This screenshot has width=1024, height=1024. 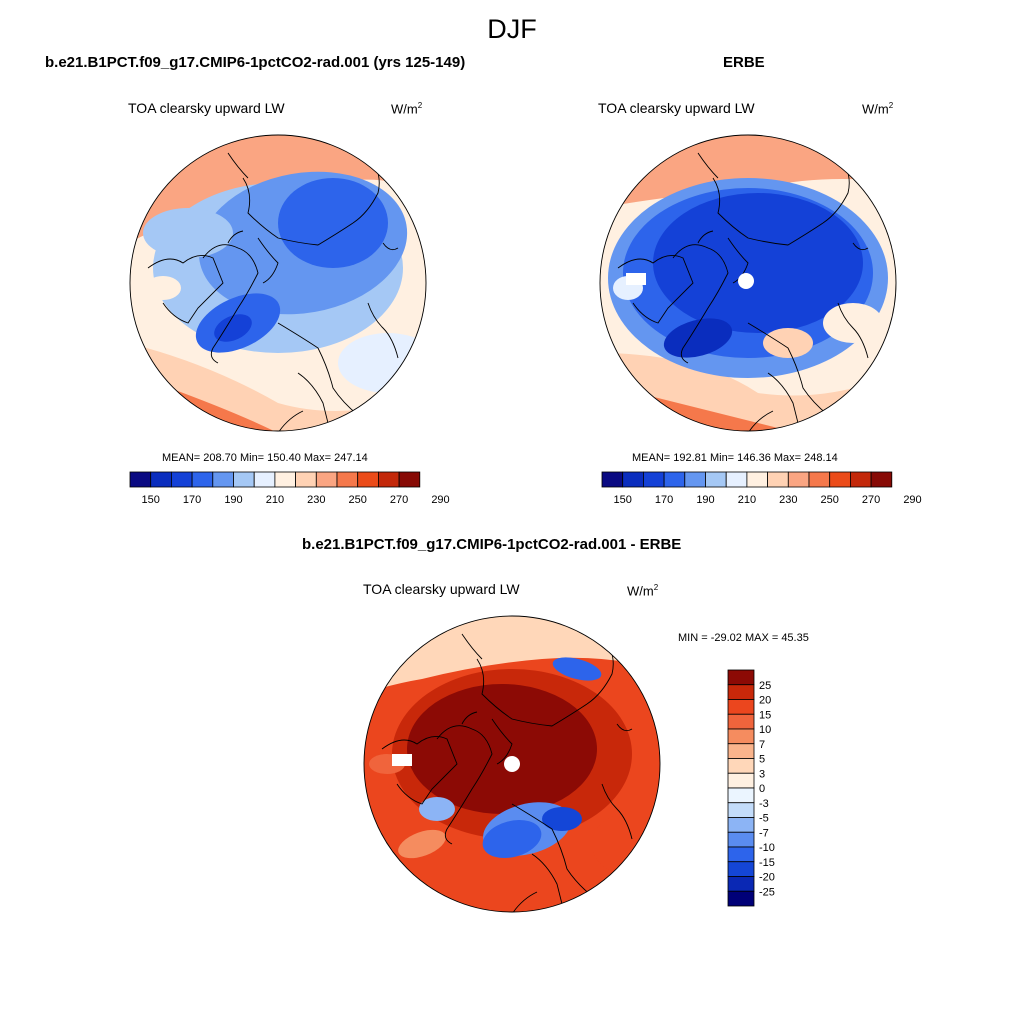 I want to click on obs-colorbar-tick-label: 210, so click(x=747, y=500).